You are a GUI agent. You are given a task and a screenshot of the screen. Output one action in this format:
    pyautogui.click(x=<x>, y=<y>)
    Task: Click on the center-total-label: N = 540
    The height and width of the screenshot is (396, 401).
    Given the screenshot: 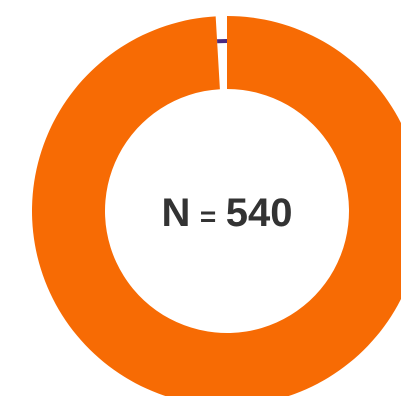 What is the action you would take?
    pyautogui.click(x=227, y=213)
    